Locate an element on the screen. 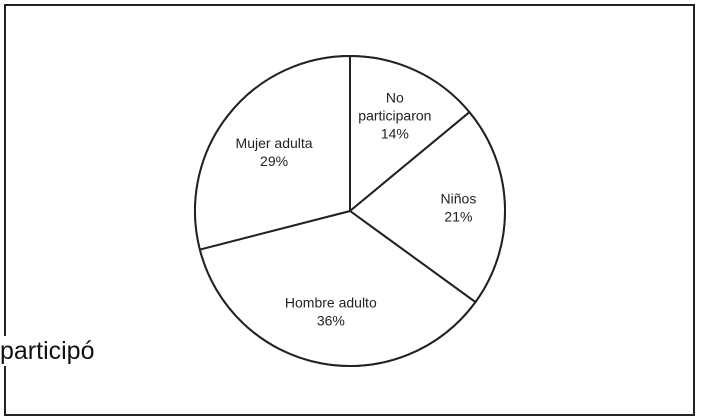  slice-label: No participaron 14% is located at coordinates (394, 116).